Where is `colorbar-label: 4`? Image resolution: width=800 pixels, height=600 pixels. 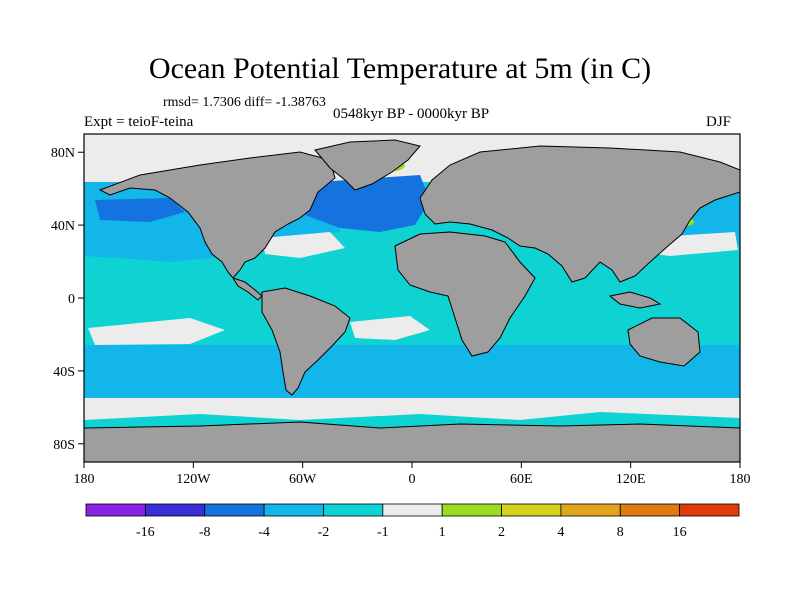
colorbar-label: 4 is located at coordinates (560, 532).